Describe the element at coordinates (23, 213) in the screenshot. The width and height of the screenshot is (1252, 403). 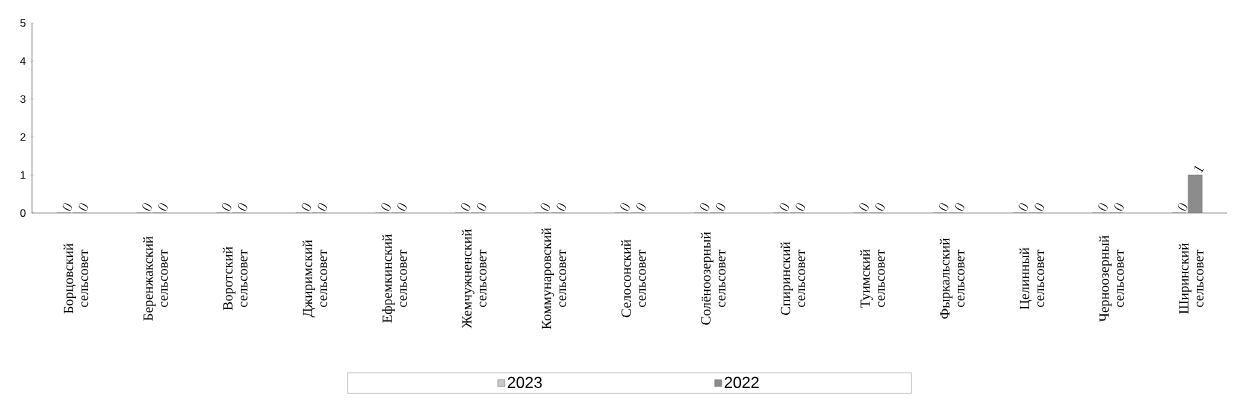
I see `y-tick-label: 0` at that location.